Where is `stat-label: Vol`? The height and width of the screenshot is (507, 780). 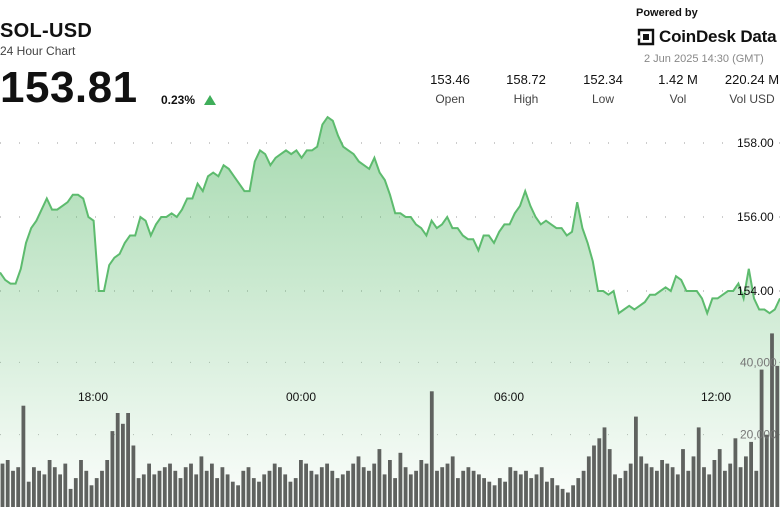 stat-label: Vol is located at coordinates (678, 99).